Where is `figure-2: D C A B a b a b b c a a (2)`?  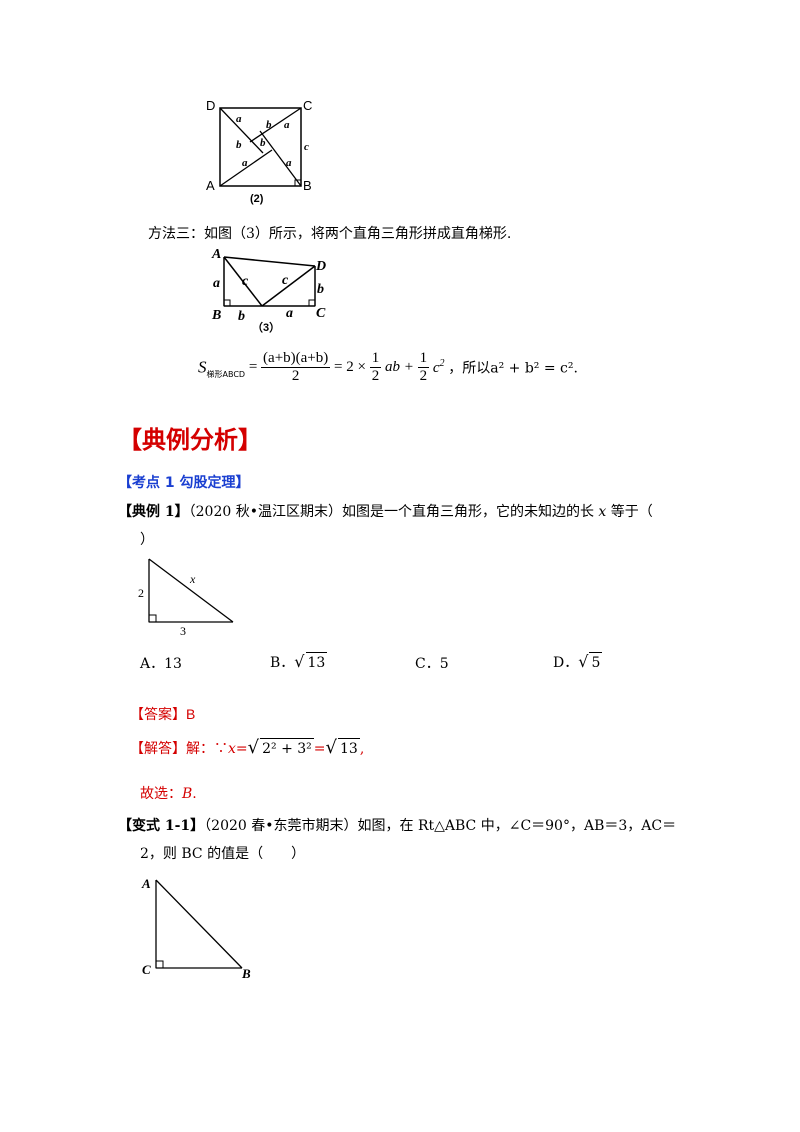 figure-2: D C A B a b a b b c a a (2) is located at coordinates (259, 151).